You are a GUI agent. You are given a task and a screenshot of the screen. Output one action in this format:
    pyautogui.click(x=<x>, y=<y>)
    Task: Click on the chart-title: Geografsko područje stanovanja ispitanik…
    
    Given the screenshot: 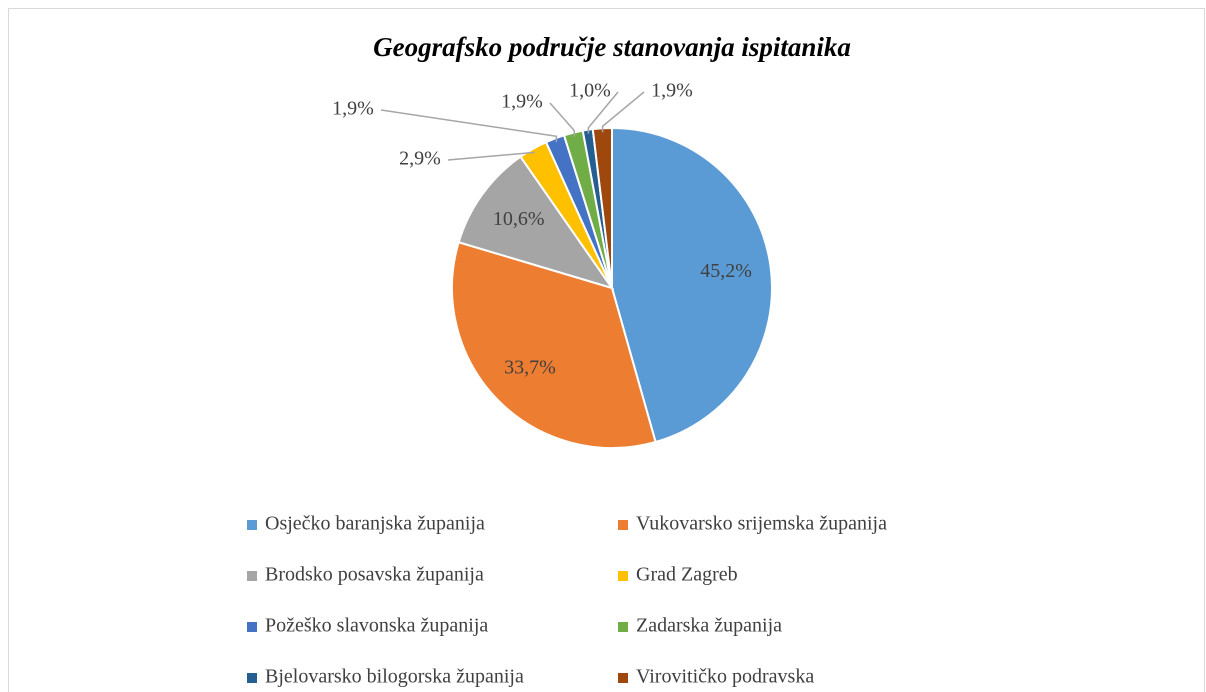 What is the action you would take?
    pyautogui.click(x=612, y=47)
    